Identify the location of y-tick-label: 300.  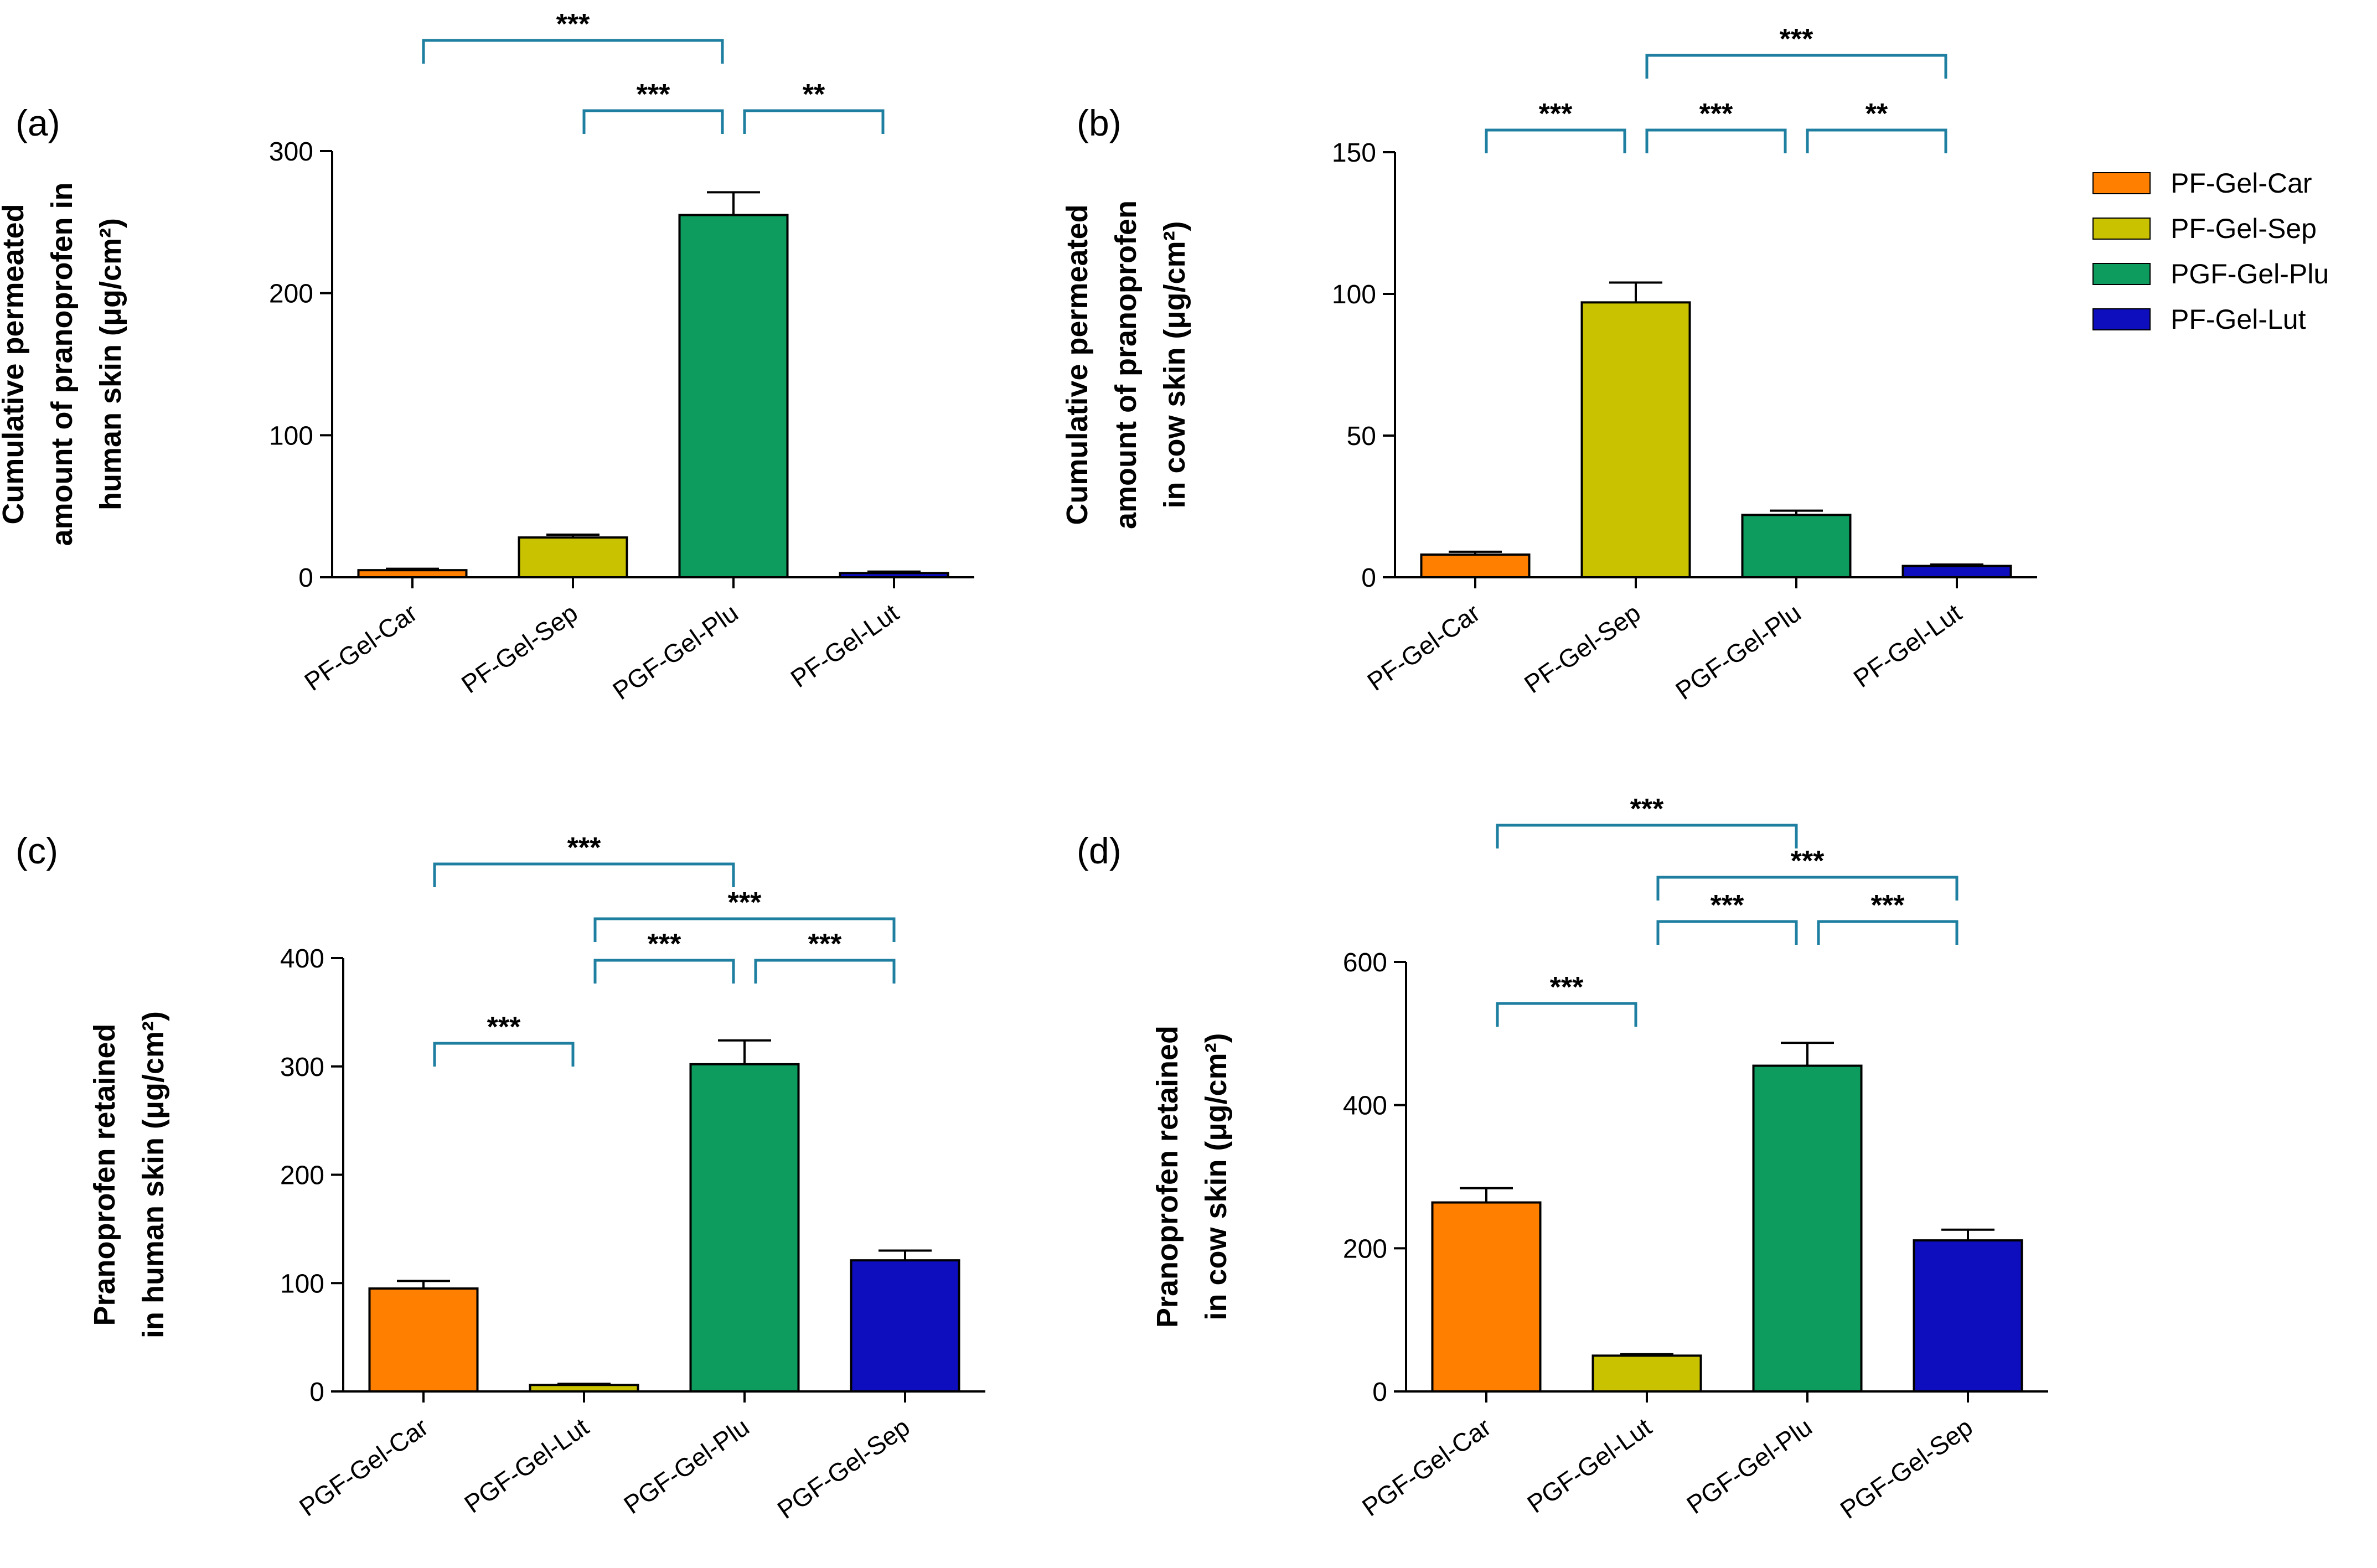
(302, 1067).